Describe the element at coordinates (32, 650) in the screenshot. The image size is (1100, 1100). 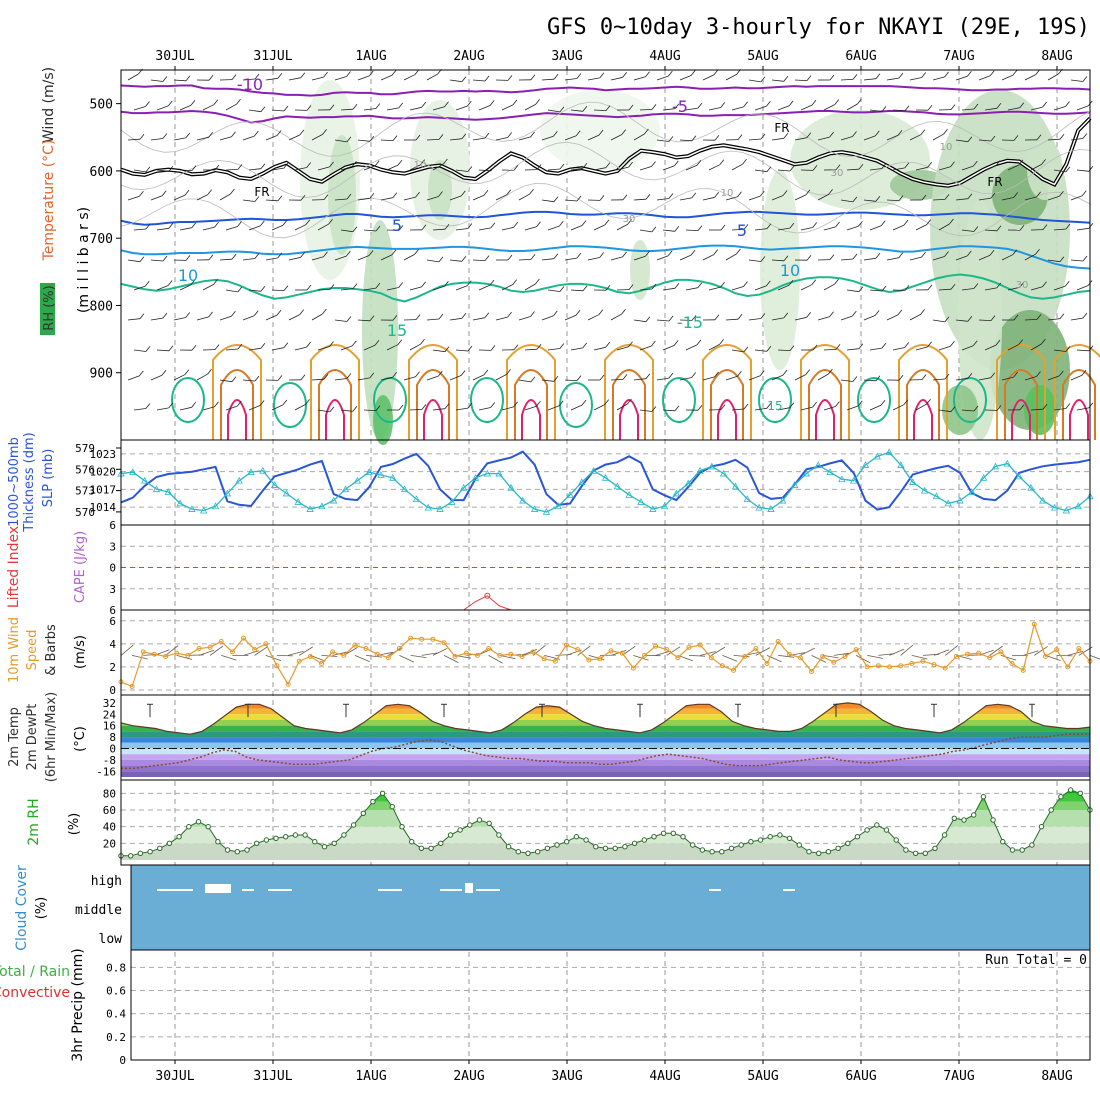
I see `wind10-axis-title-2: Speed` at that location.